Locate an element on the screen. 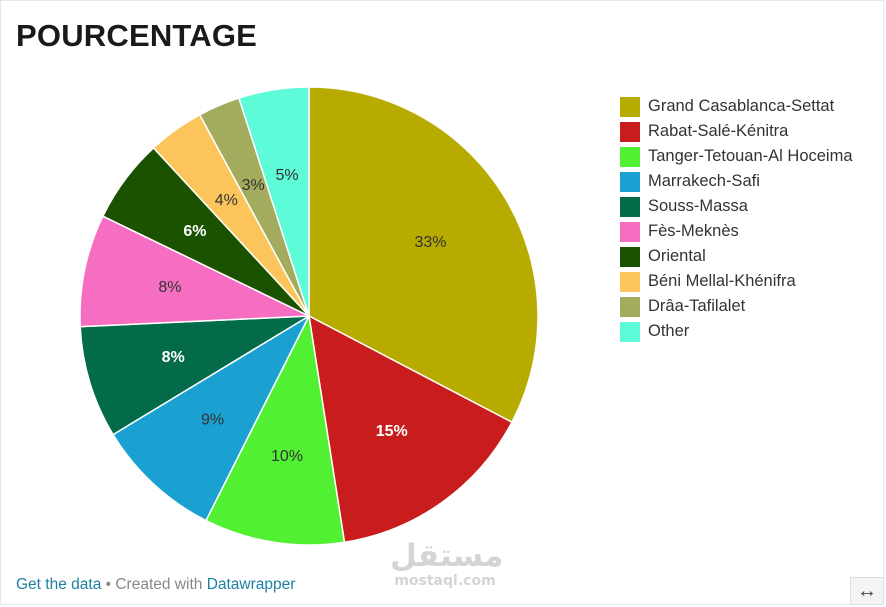 Image resolution: width=886 pixels, height=607 pixels. legend-item-draa-tafilalet: Drâa-Tafilalet is located at coordinates (736, 306).